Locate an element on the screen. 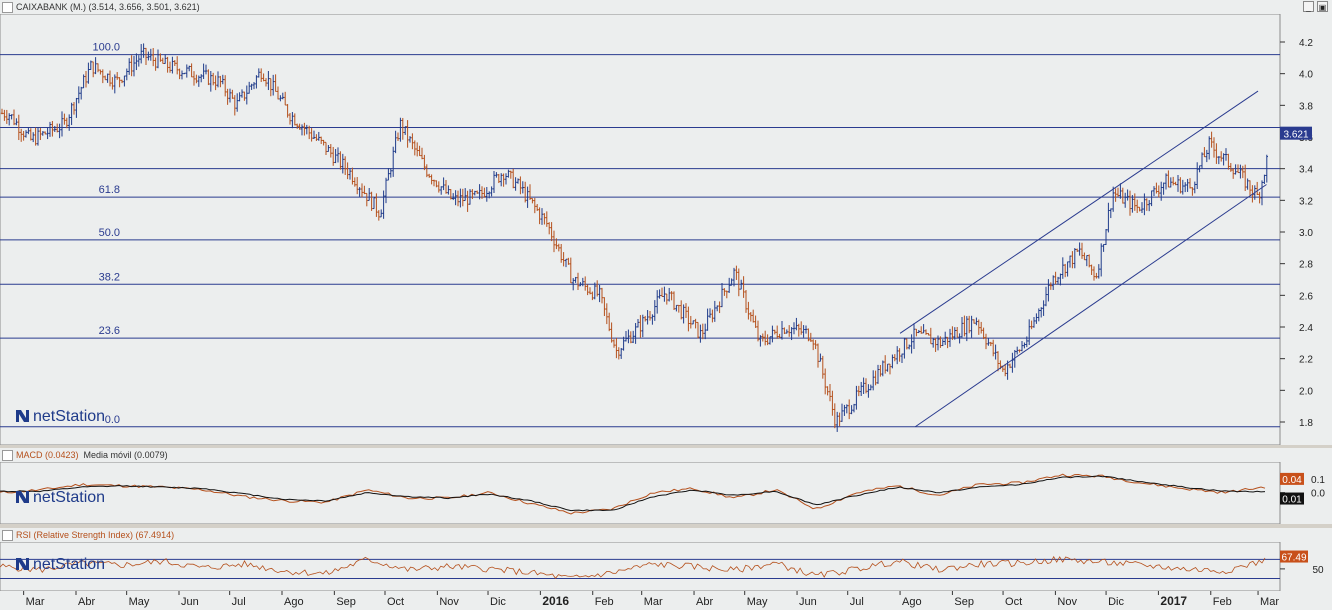 The image size is (1332, 610). rsi-title-text: RSI (Relative Strength Index) (67.4914) is located at coordinates (95, 535).